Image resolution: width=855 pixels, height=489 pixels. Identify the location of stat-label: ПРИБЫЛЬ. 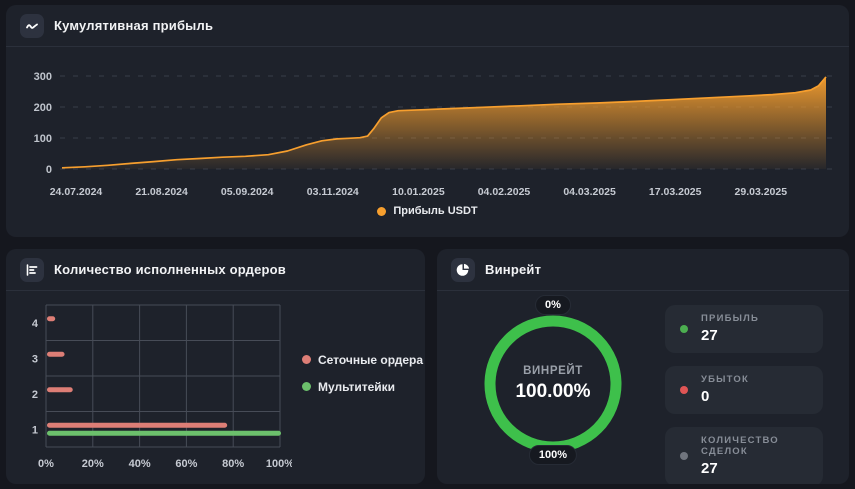
(730, 318).